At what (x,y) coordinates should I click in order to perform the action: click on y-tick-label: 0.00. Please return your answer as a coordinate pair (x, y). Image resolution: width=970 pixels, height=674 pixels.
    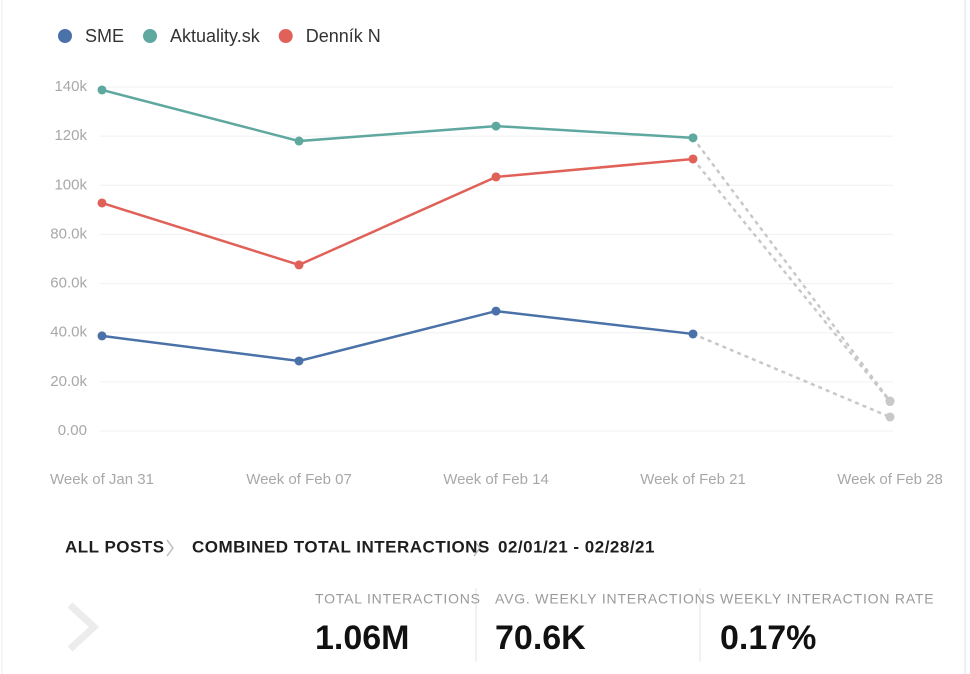
    Looking at the image, I should click on (72, 430).